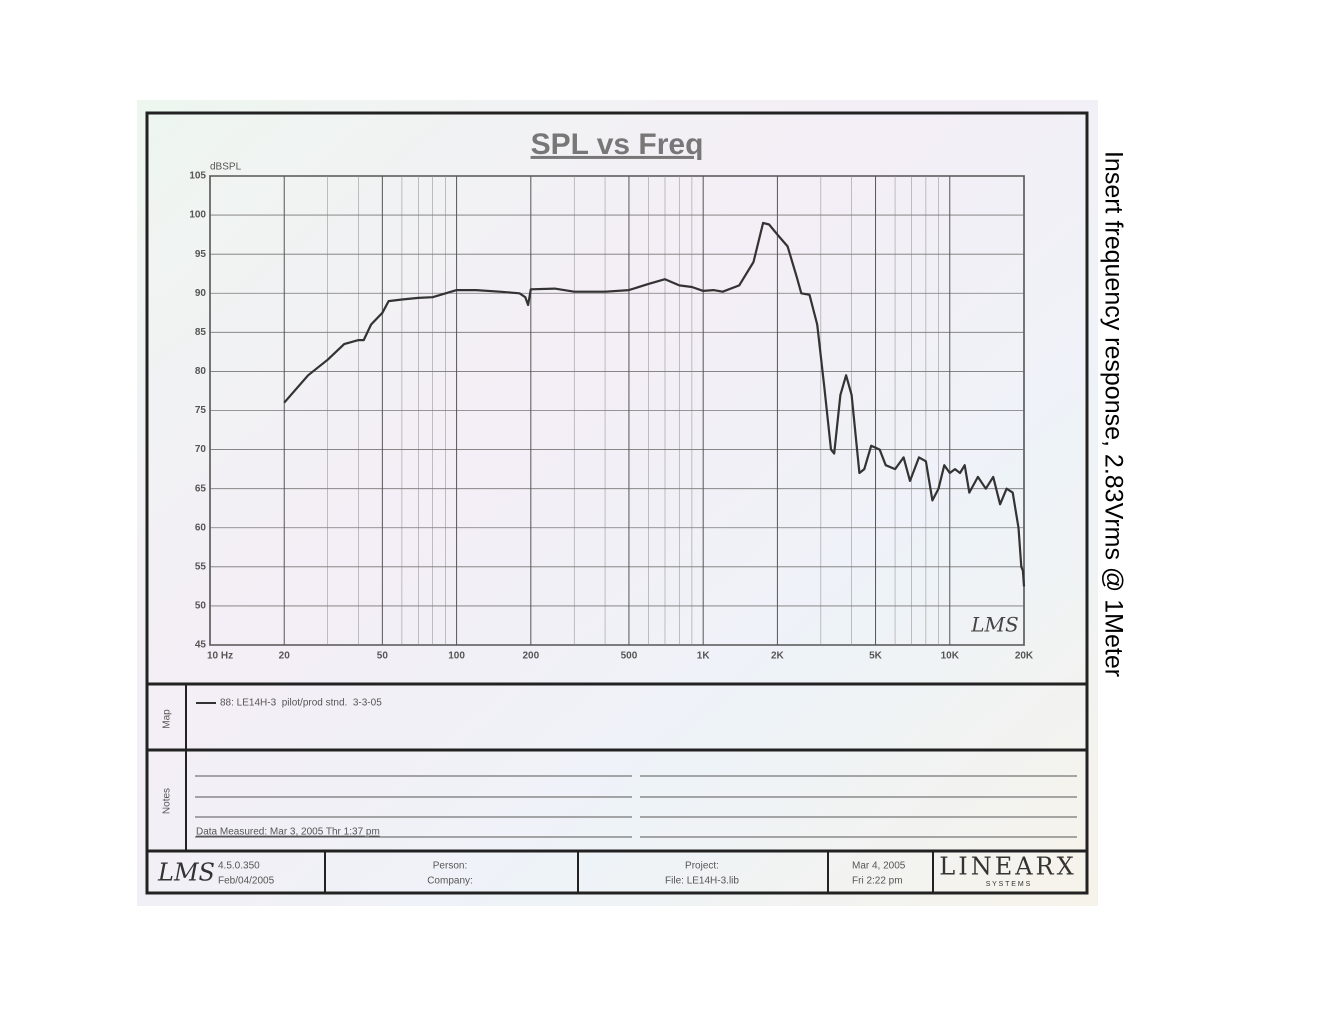 The width and height of the screenshot is (1325, 1024). I want to click on x-tick-label: 1K, so click(704, 656).